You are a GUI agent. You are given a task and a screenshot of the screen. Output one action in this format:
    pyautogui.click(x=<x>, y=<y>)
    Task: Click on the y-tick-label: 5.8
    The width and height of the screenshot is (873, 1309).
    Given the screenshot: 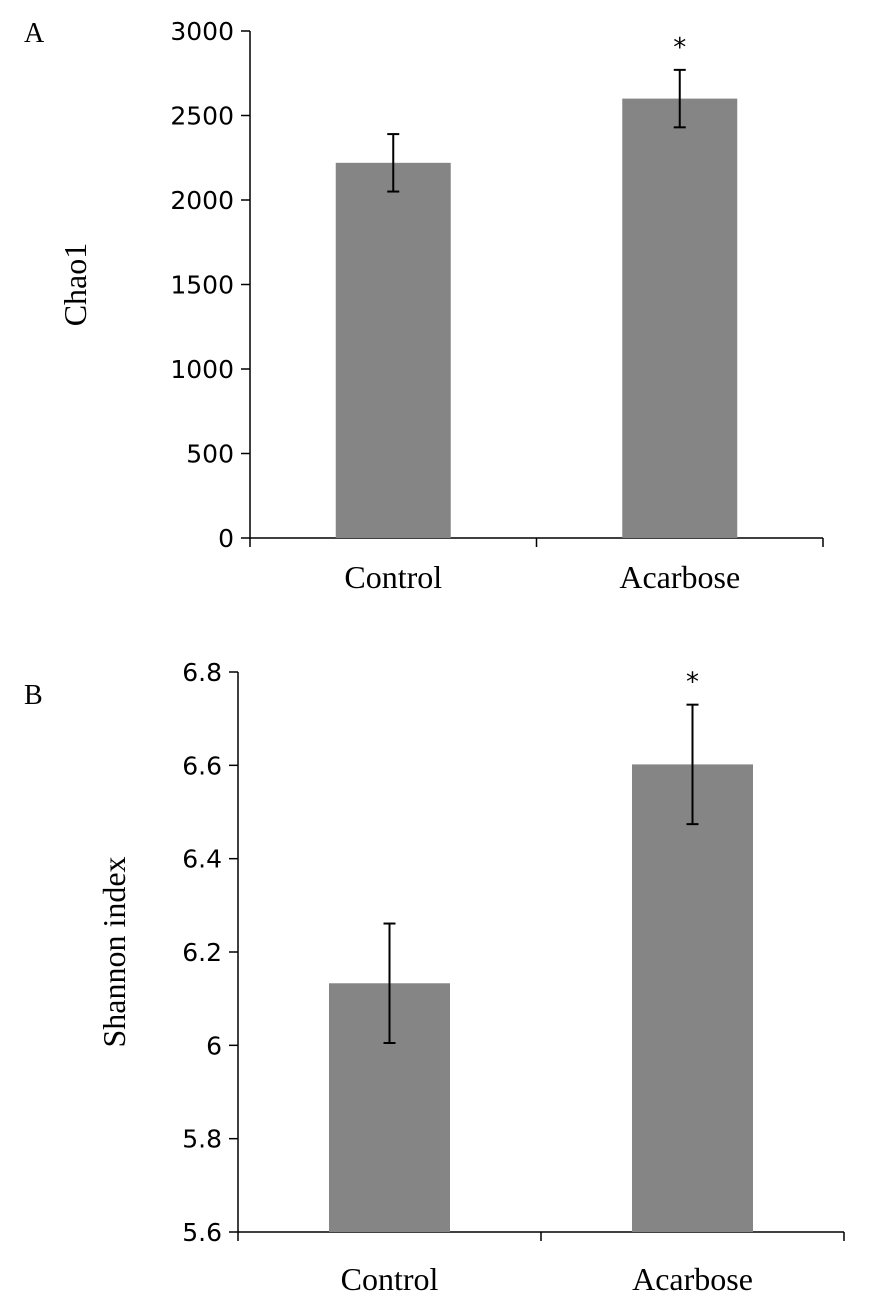 What is the action you would take?
    pyautogui.click(x=202, y=1139)
    